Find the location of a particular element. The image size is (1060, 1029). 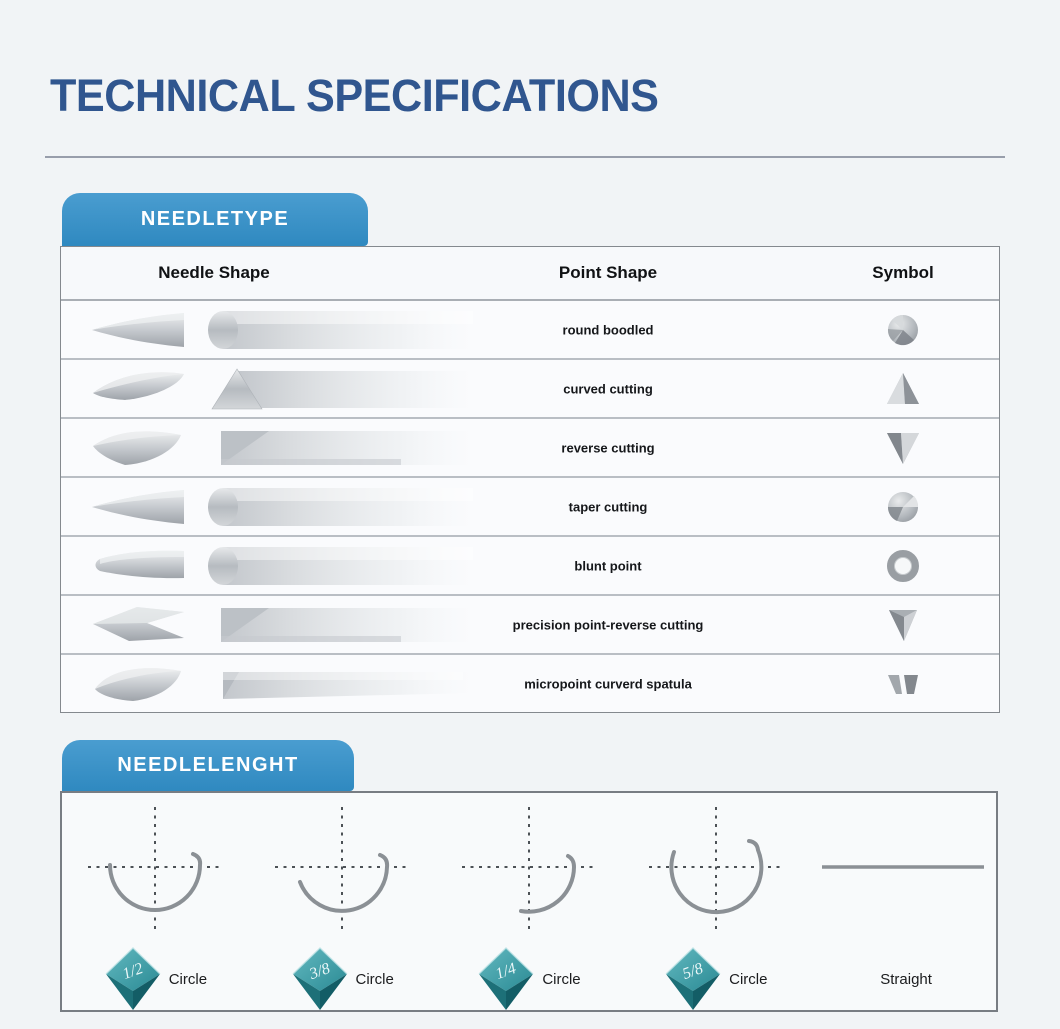

table-row: round boodled is located at coordinates (530, 329).